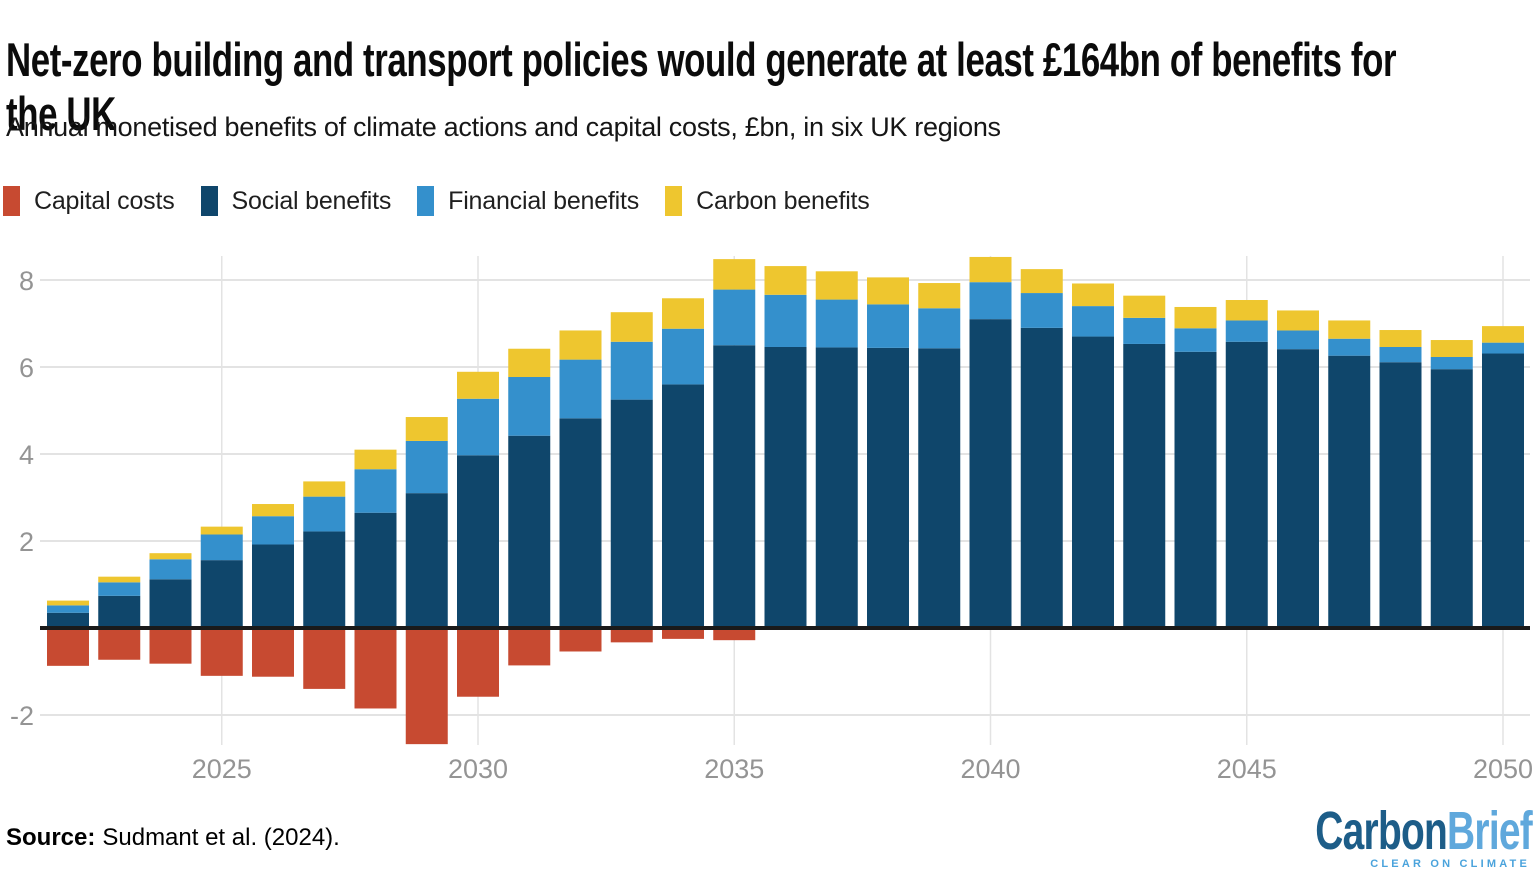 Image resolution: width=1536 pixels, height=878 pixels. What do you see at coordinates (785, 487) in the screenshot?
I see `bar-social-benefits-2036` at bounding box center [785, 487].